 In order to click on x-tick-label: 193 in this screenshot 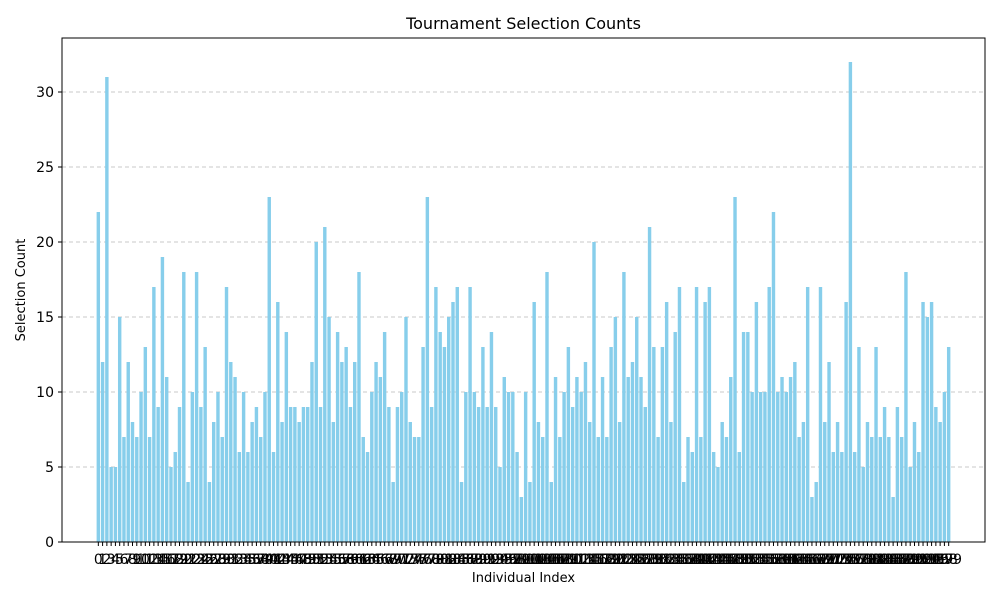, I will do `click(923, 560)`.